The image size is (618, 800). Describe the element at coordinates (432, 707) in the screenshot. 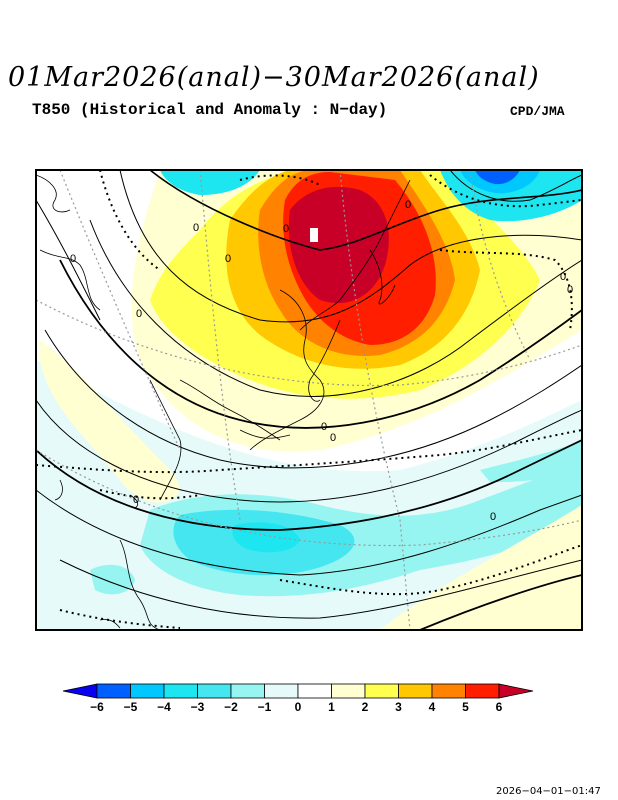

I see `colorbar-tick-label: 4` at that location.